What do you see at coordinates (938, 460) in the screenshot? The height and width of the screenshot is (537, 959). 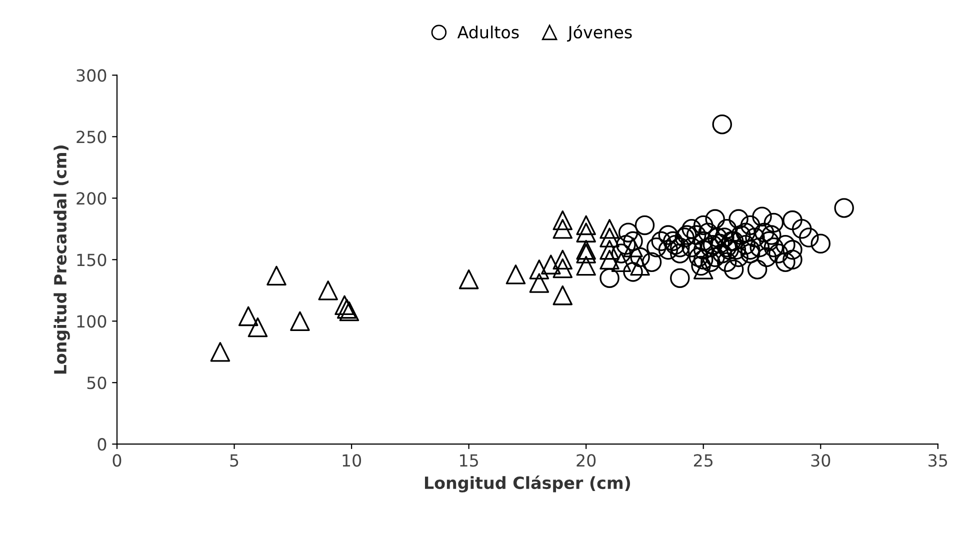 I see `x-tick-label: 35` at bounding box center [938, 460].